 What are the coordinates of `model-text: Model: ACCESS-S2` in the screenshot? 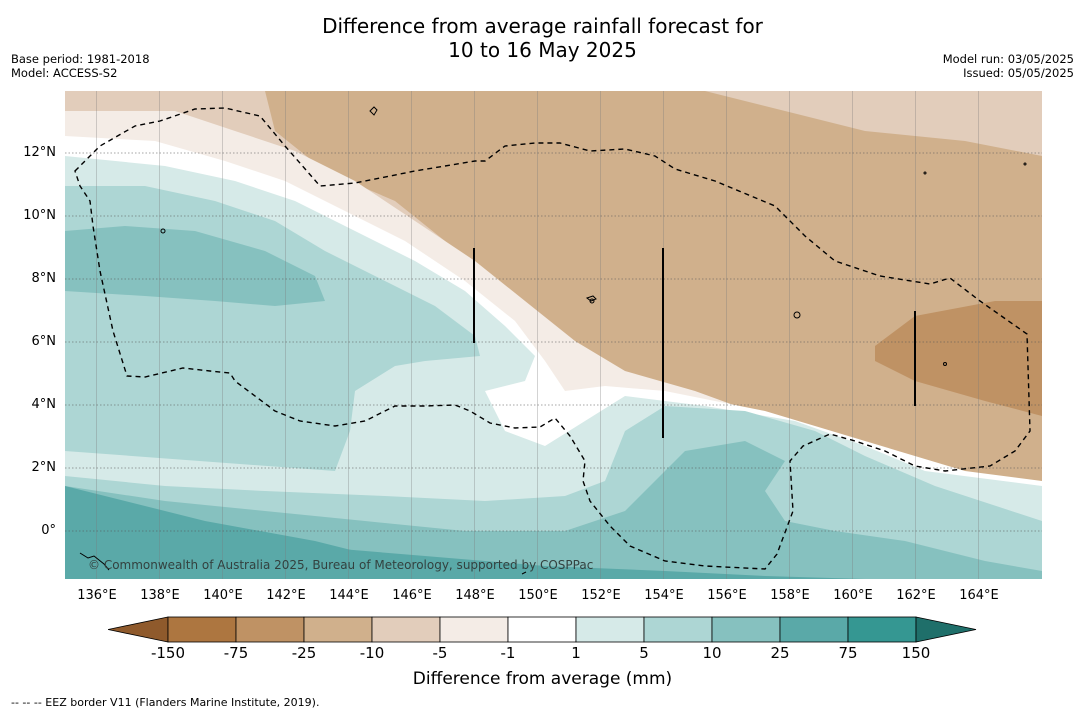 It's located at (64, 73).